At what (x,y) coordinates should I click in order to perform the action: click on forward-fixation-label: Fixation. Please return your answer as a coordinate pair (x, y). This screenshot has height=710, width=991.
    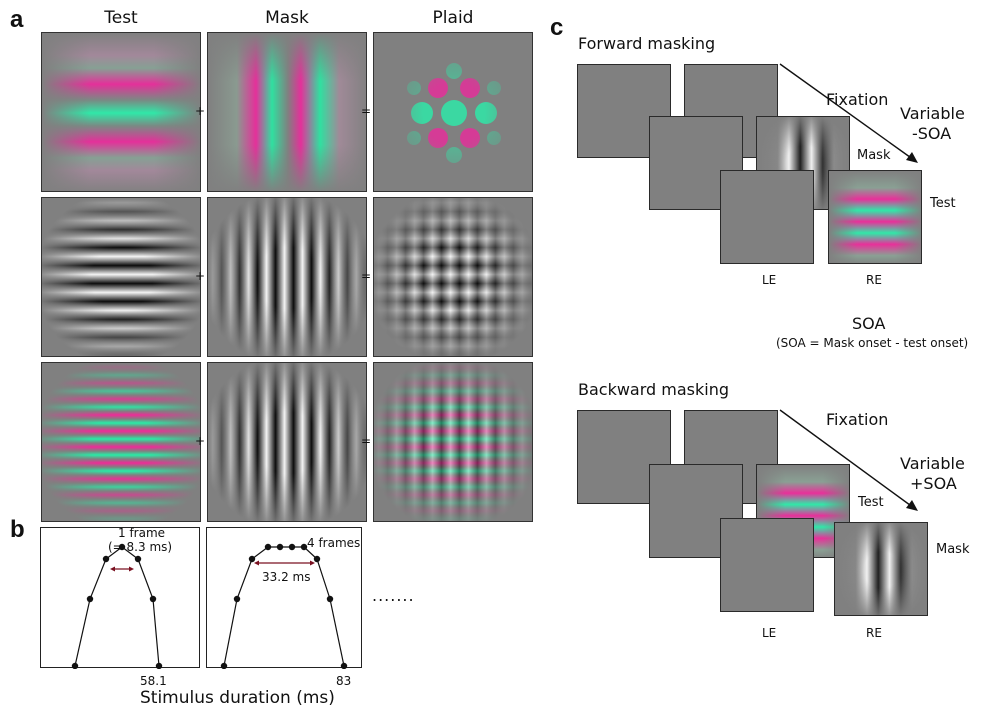
    Looking at the image, I should click on (857, 99).